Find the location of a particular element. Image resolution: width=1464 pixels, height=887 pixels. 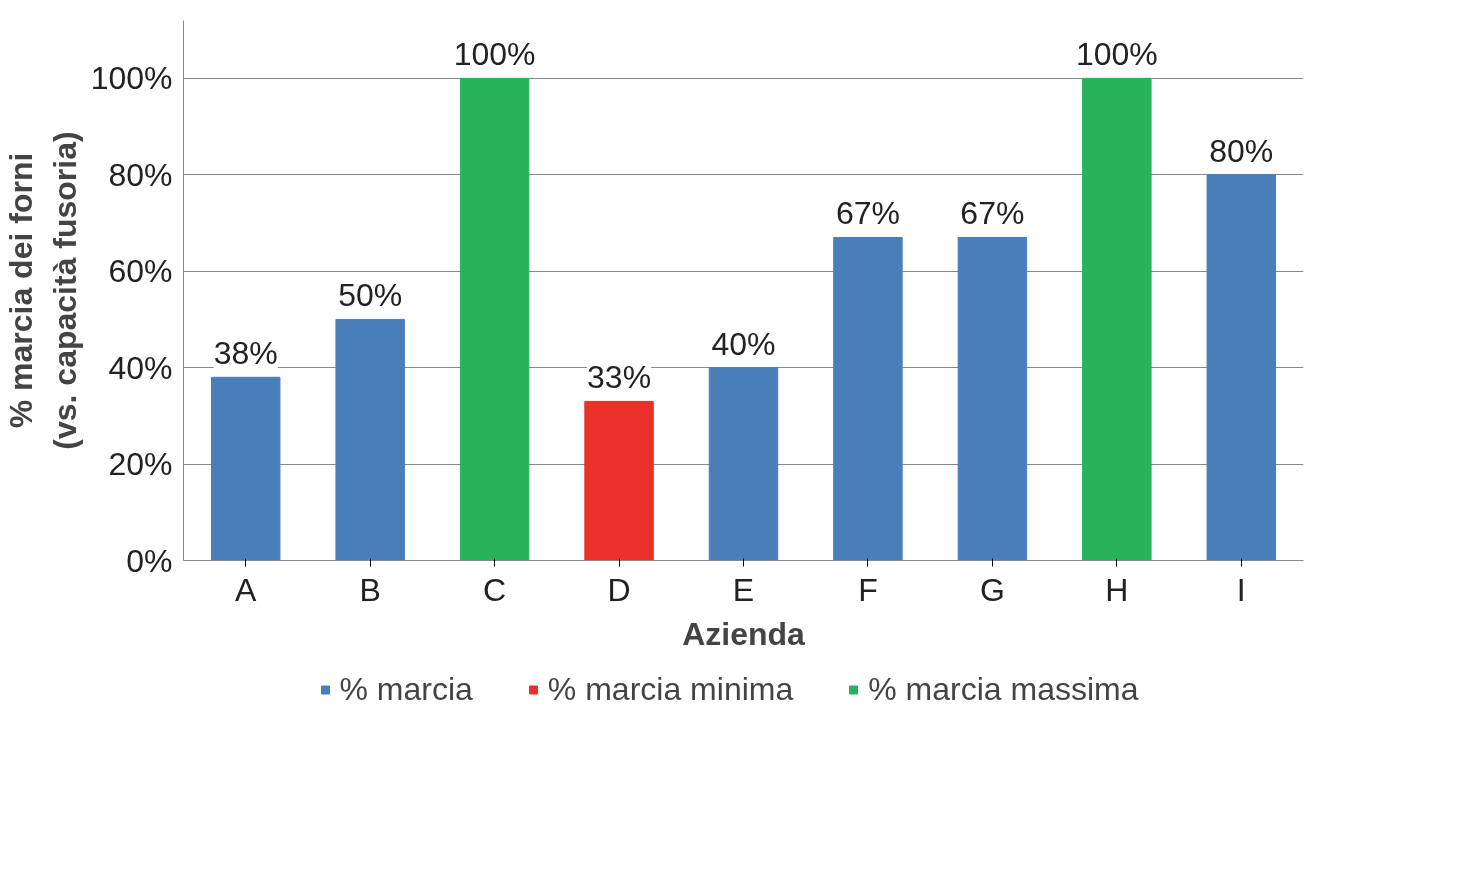

y-tick-label: 0% is located at coordinates (149, 560).